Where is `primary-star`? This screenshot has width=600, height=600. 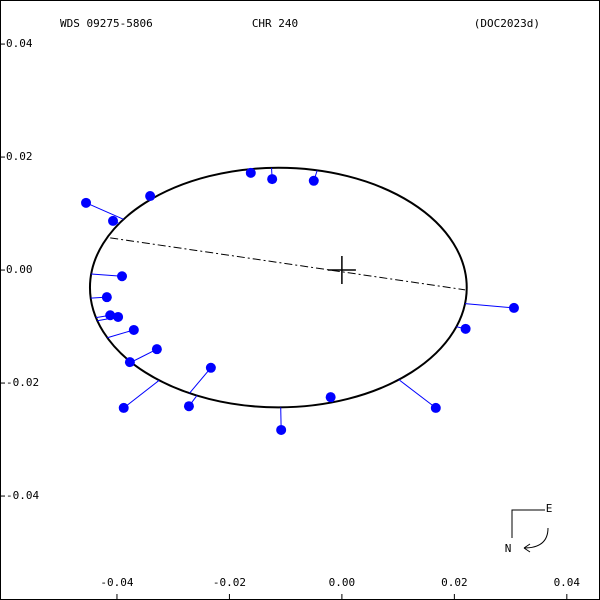 primary-star is located at coordinates (341, 270).